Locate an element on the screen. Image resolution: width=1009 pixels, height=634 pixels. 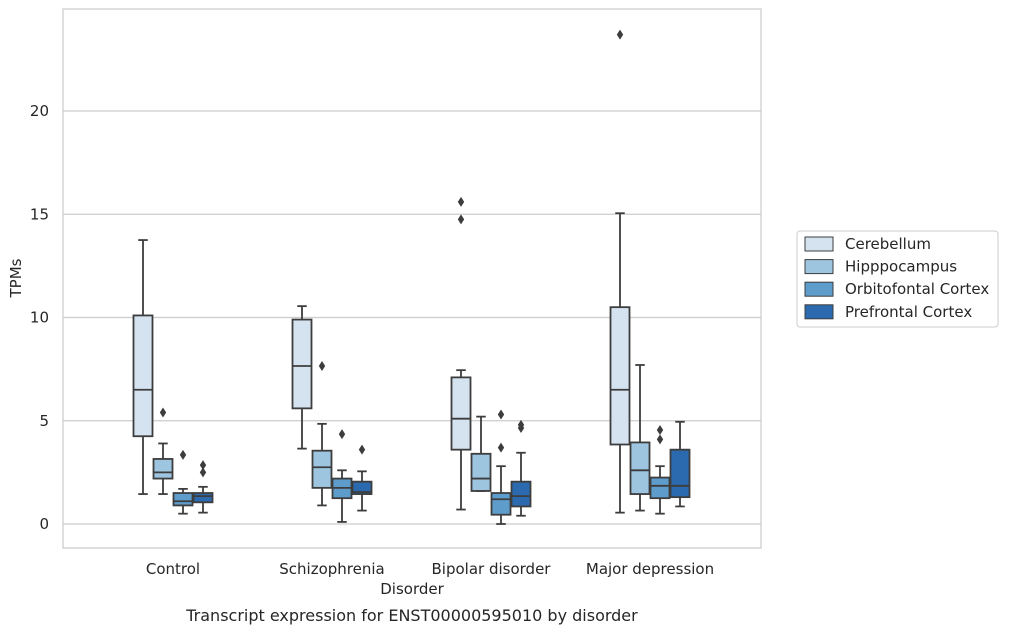
x-tick-label: Bipolar disorder is located at coordinates (492, 569).